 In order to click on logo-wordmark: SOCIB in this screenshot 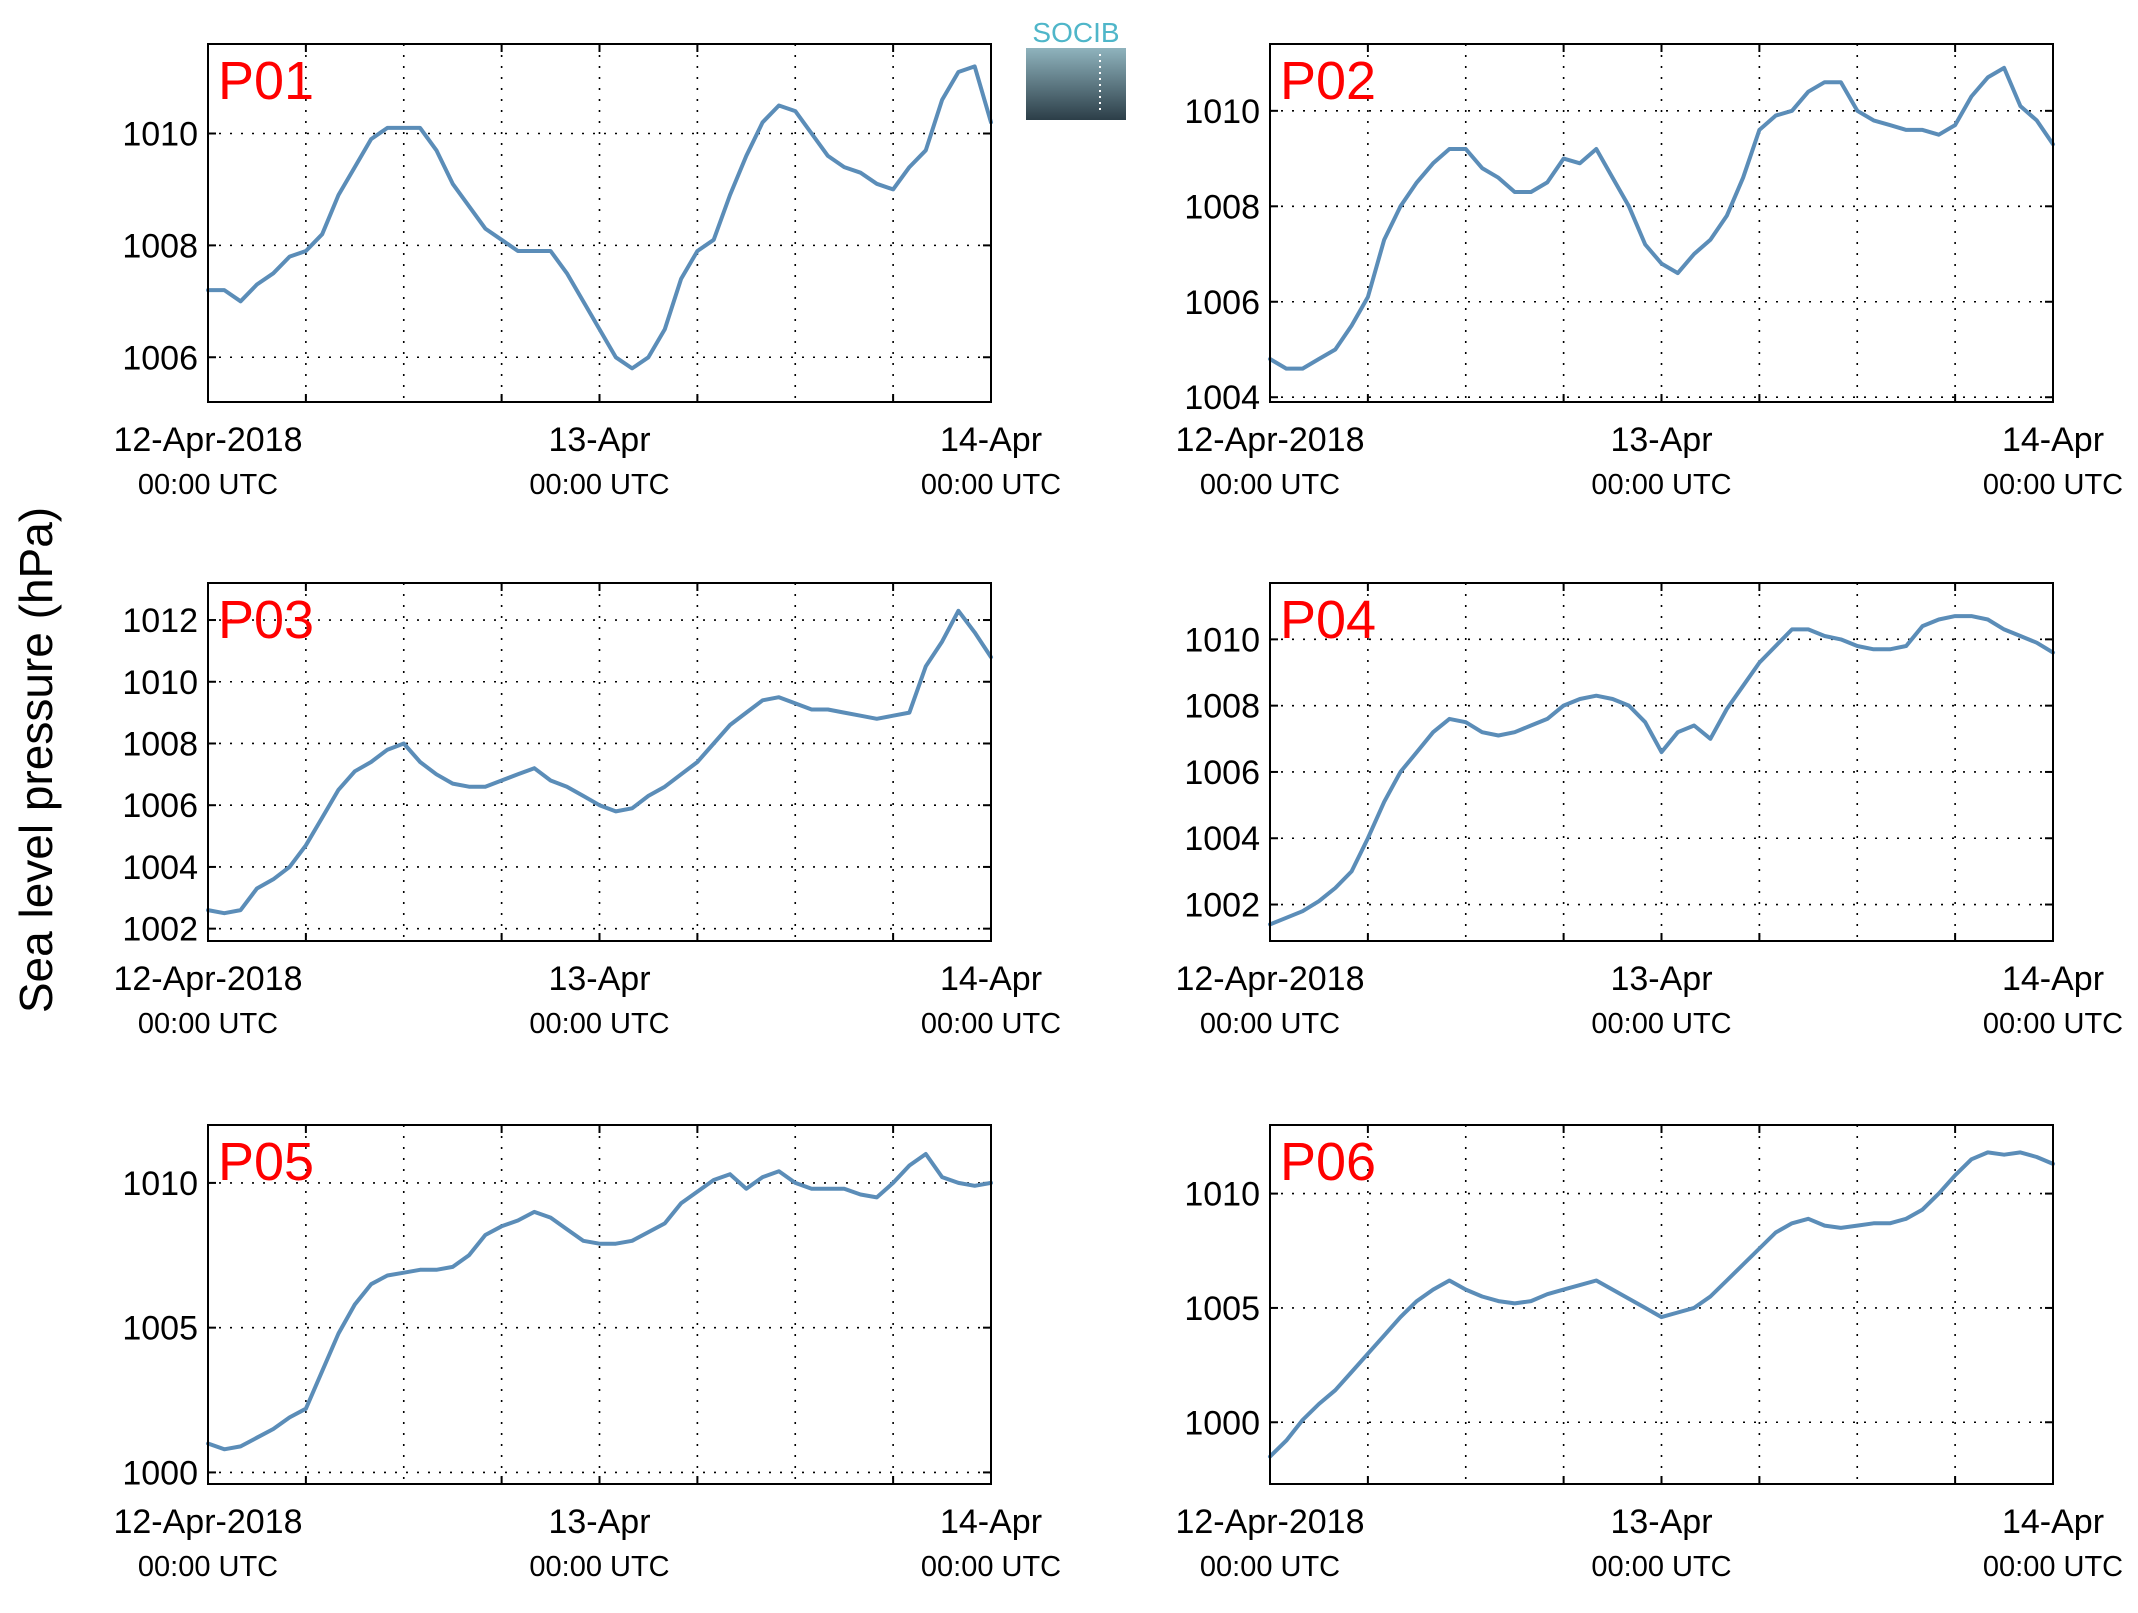, I will do `click(1075, 33)`.